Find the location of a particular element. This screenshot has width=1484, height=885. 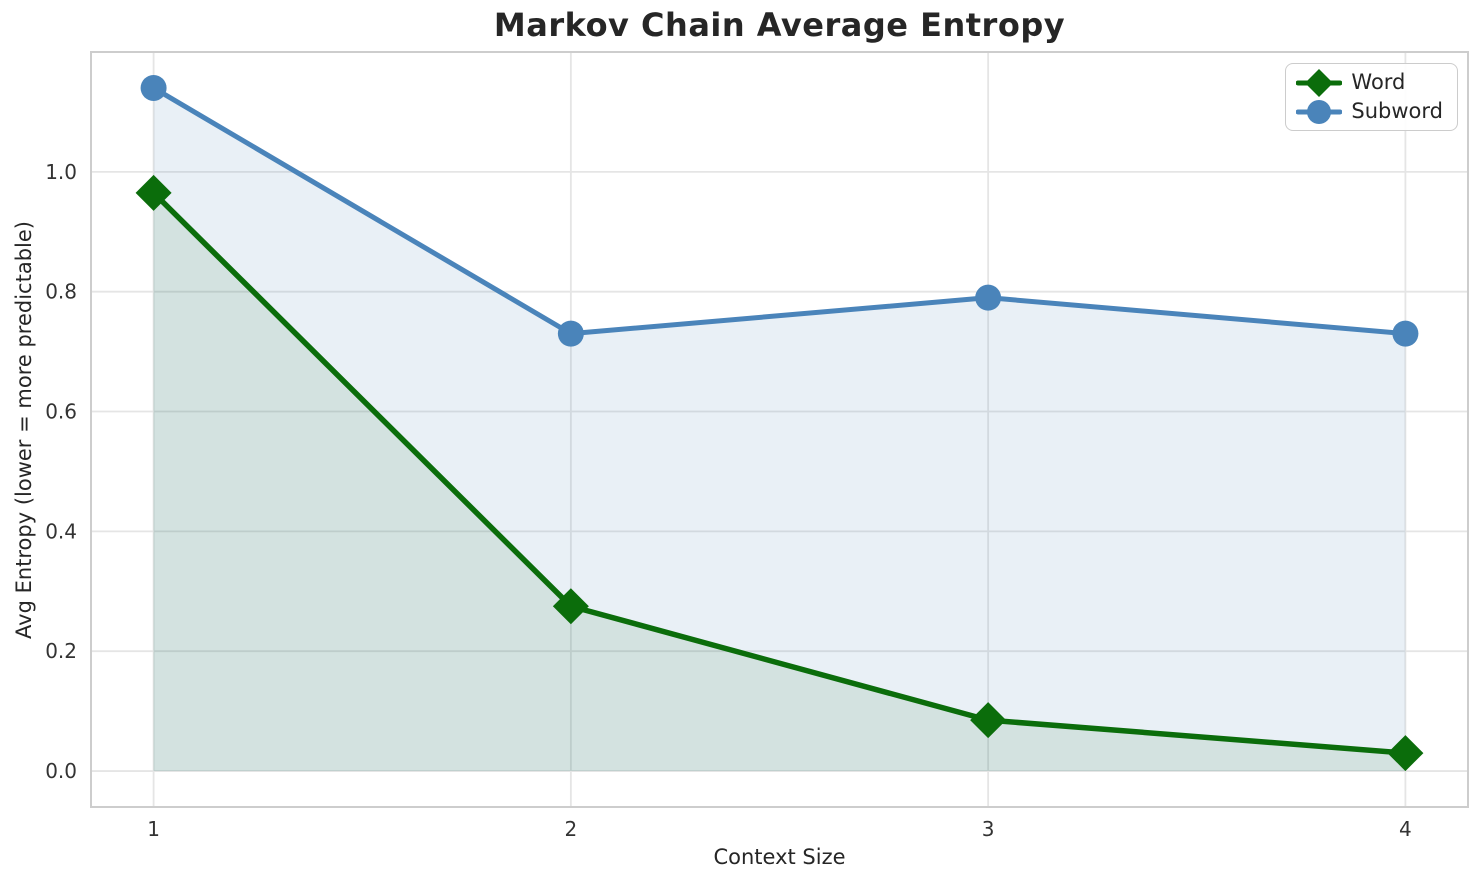

y-tick-label: 1.0 is located at coordinates (61, 172).